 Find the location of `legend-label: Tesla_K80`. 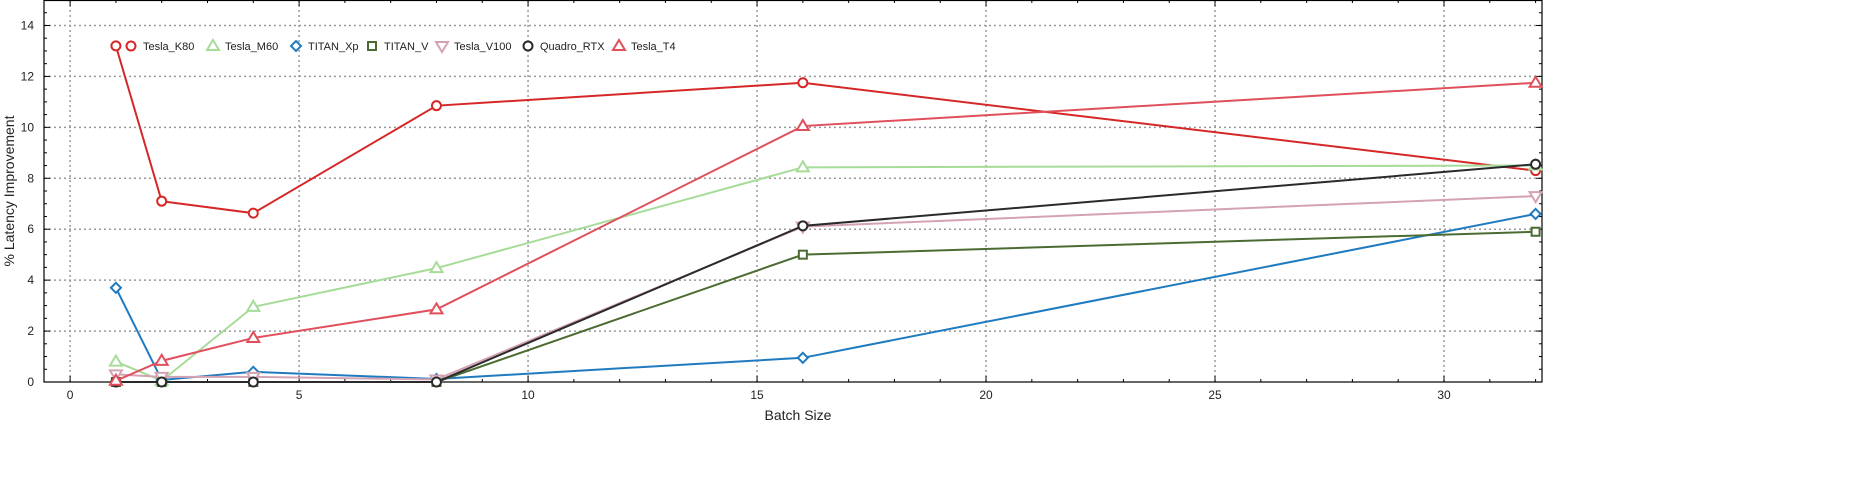

legend-label: Tesla_K80 is located at coordinates (168, 47).